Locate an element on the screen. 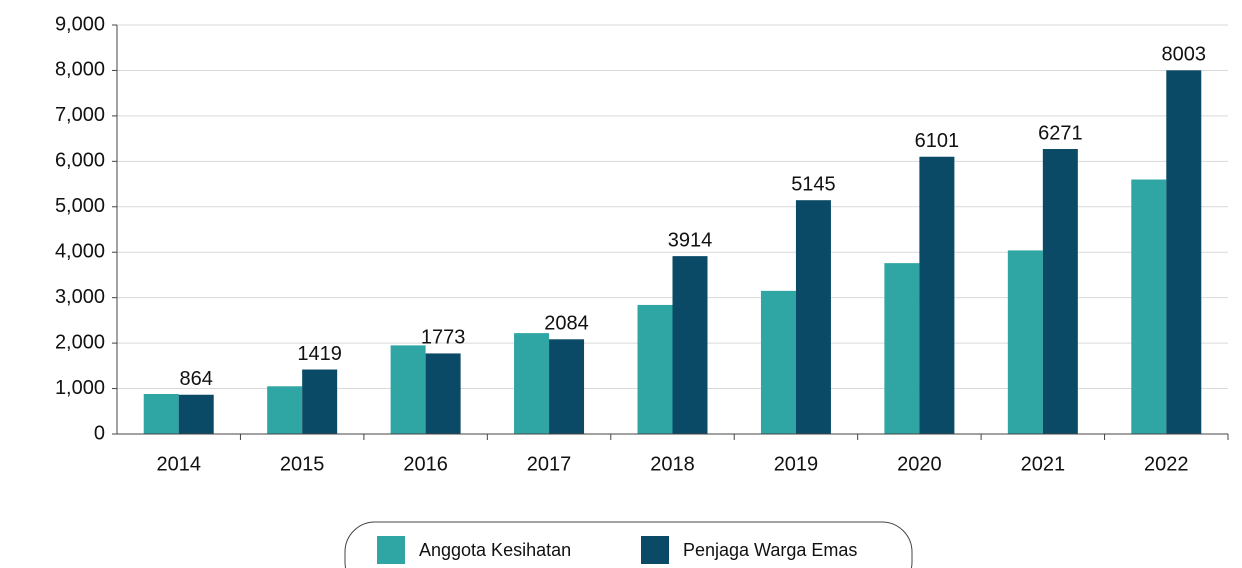 This screenshot has height=568, width=1242. y-tick-label: 5,000 is located at coordinates (80, 206).